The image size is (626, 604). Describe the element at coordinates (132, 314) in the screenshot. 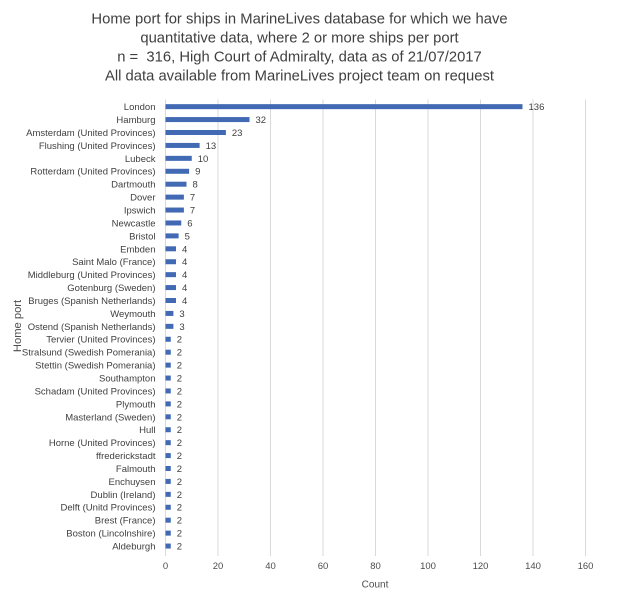

I see `svg-text: Weymouth` at that location.